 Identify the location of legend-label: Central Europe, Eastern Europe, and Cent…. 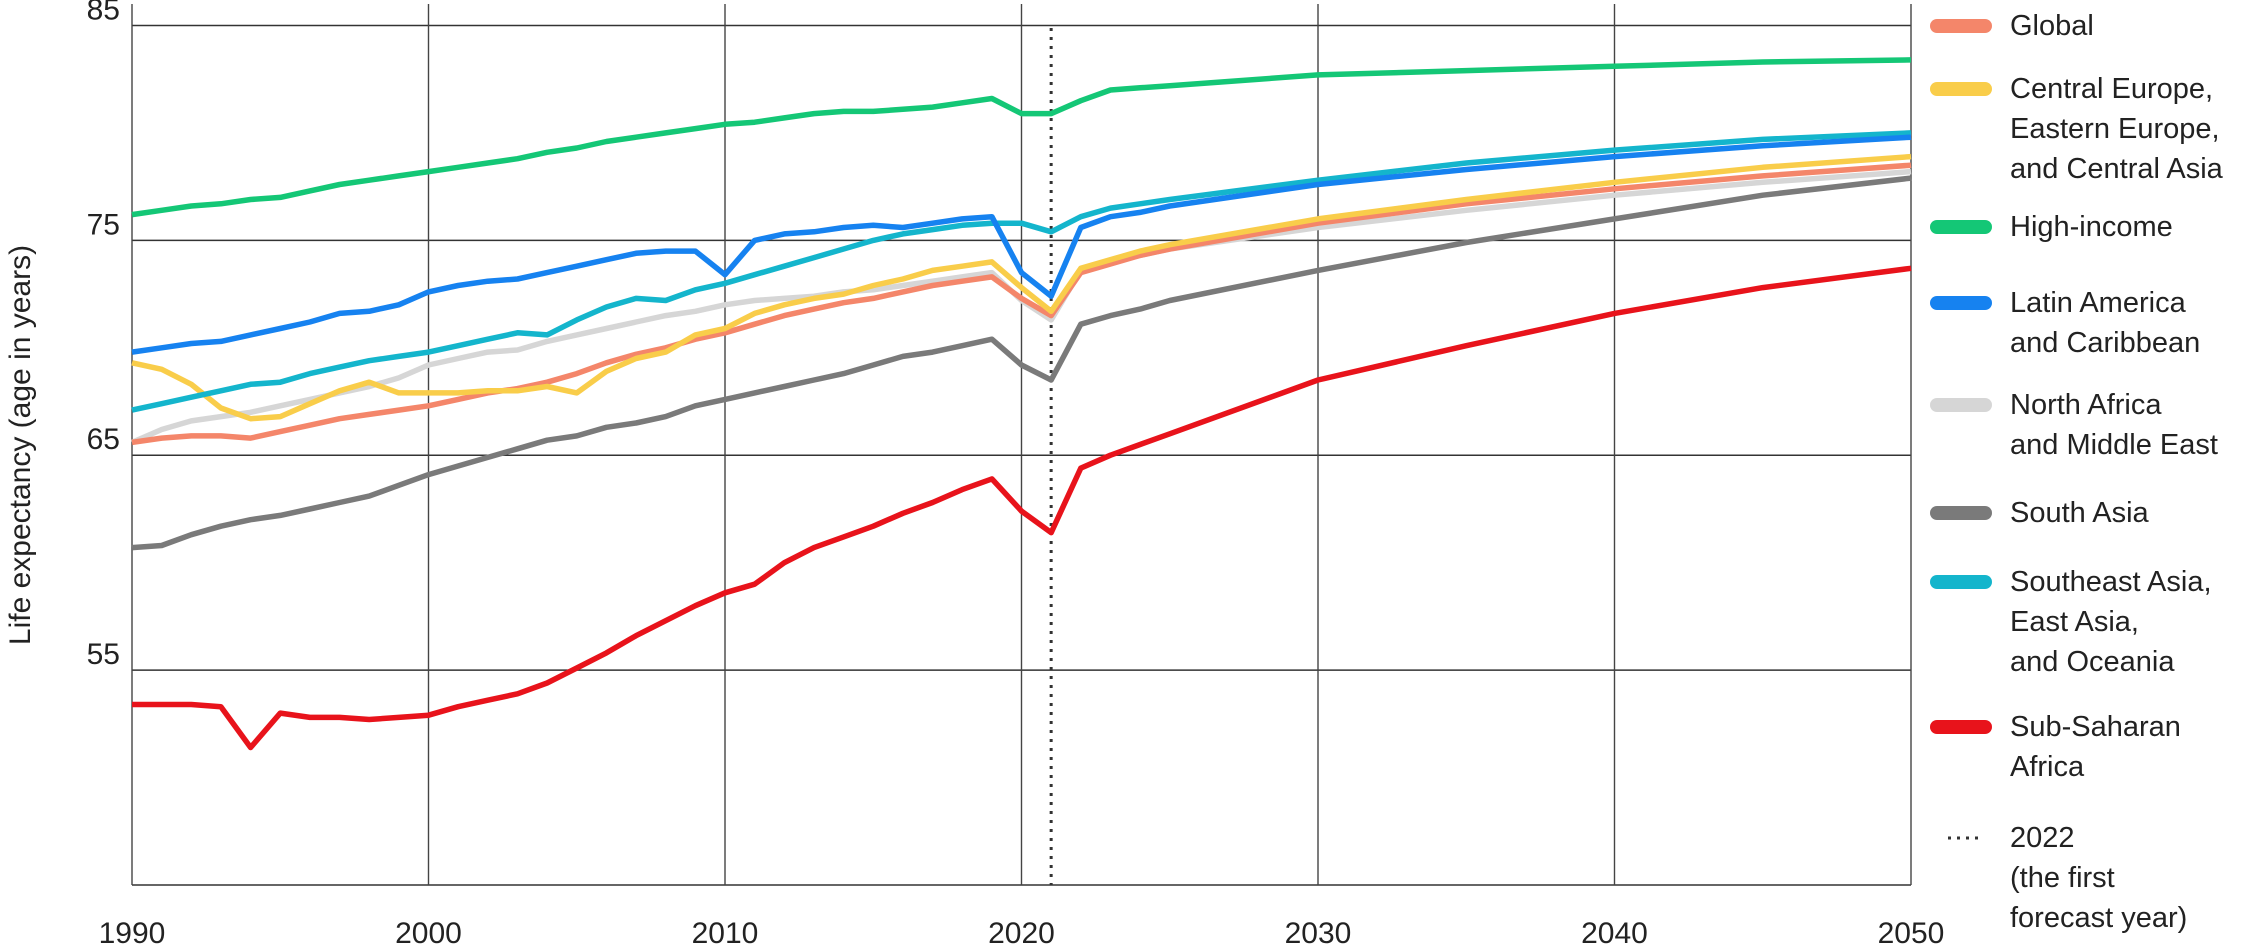
(2116, 129).